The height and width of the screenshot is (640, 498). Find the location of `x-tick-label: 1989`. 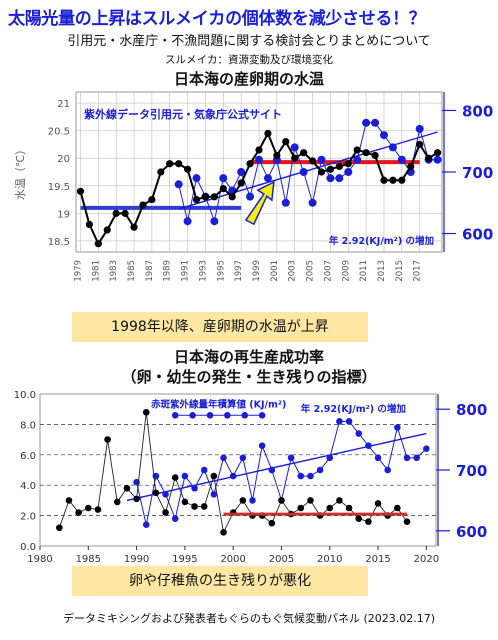

x-tick-label: 1989 is located at coordinates (168, 271).